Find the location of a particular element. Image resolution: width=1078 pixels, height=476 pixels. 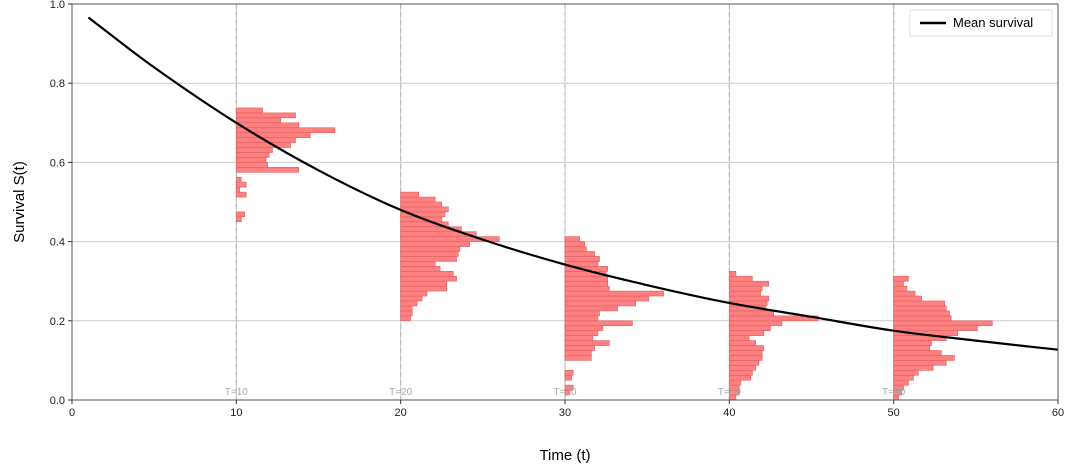

x-tick-label-1: 10 is located at coordinates (236, 413).